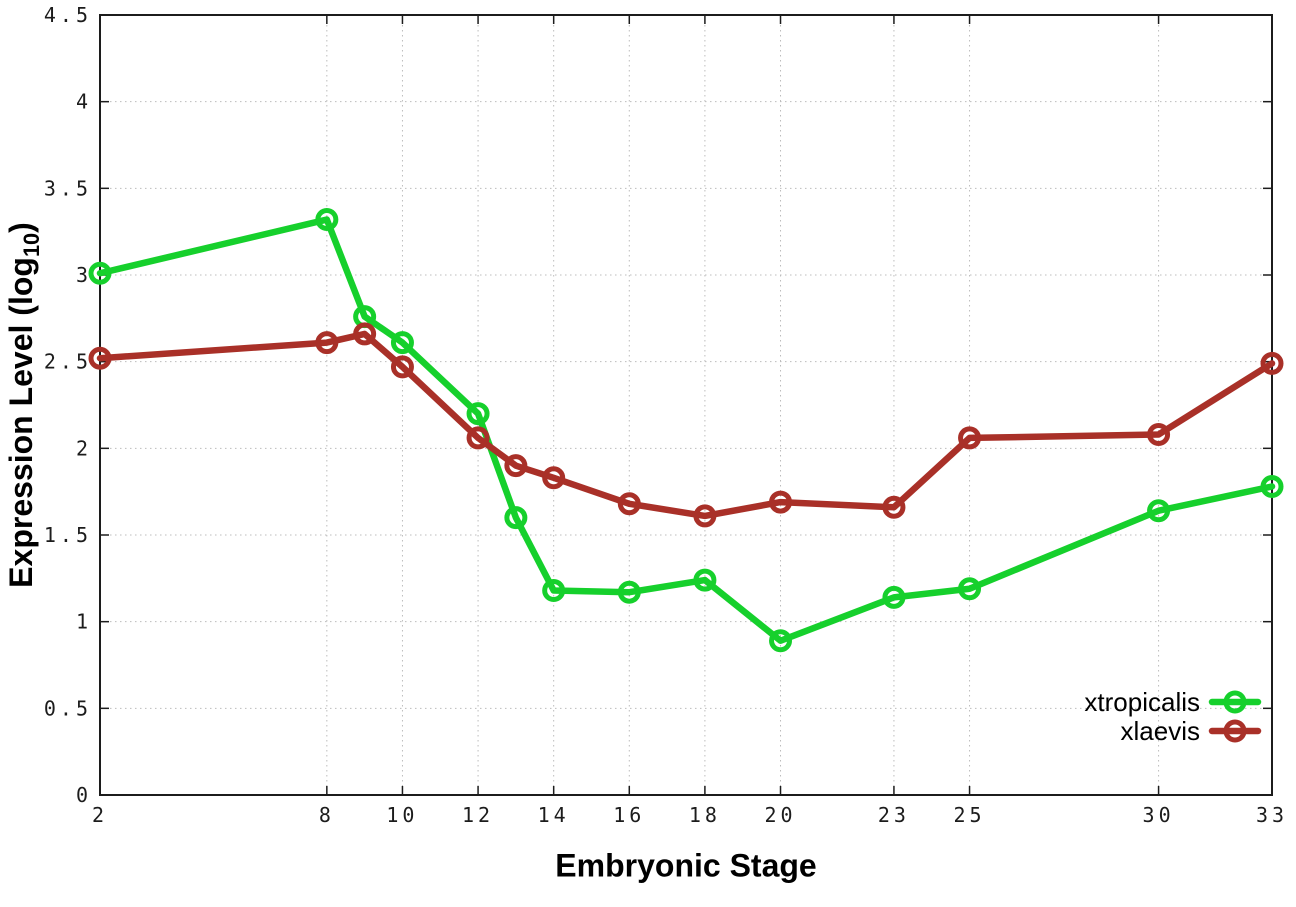  I want to click on y-axis-title-subscript: 10, so click(32, 245).